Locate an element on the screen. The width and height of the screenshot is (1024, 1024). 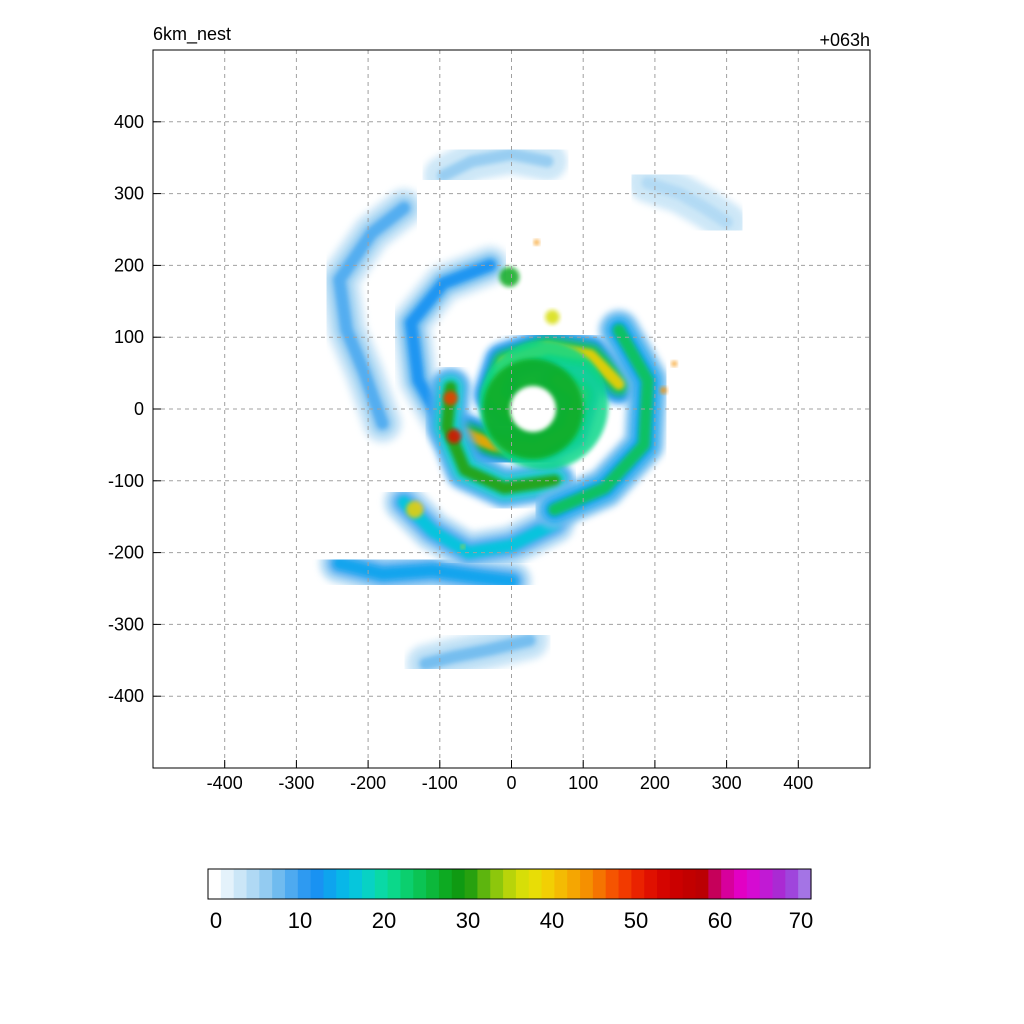
x-tick-label: 400 is located at coordinates (798, 783).